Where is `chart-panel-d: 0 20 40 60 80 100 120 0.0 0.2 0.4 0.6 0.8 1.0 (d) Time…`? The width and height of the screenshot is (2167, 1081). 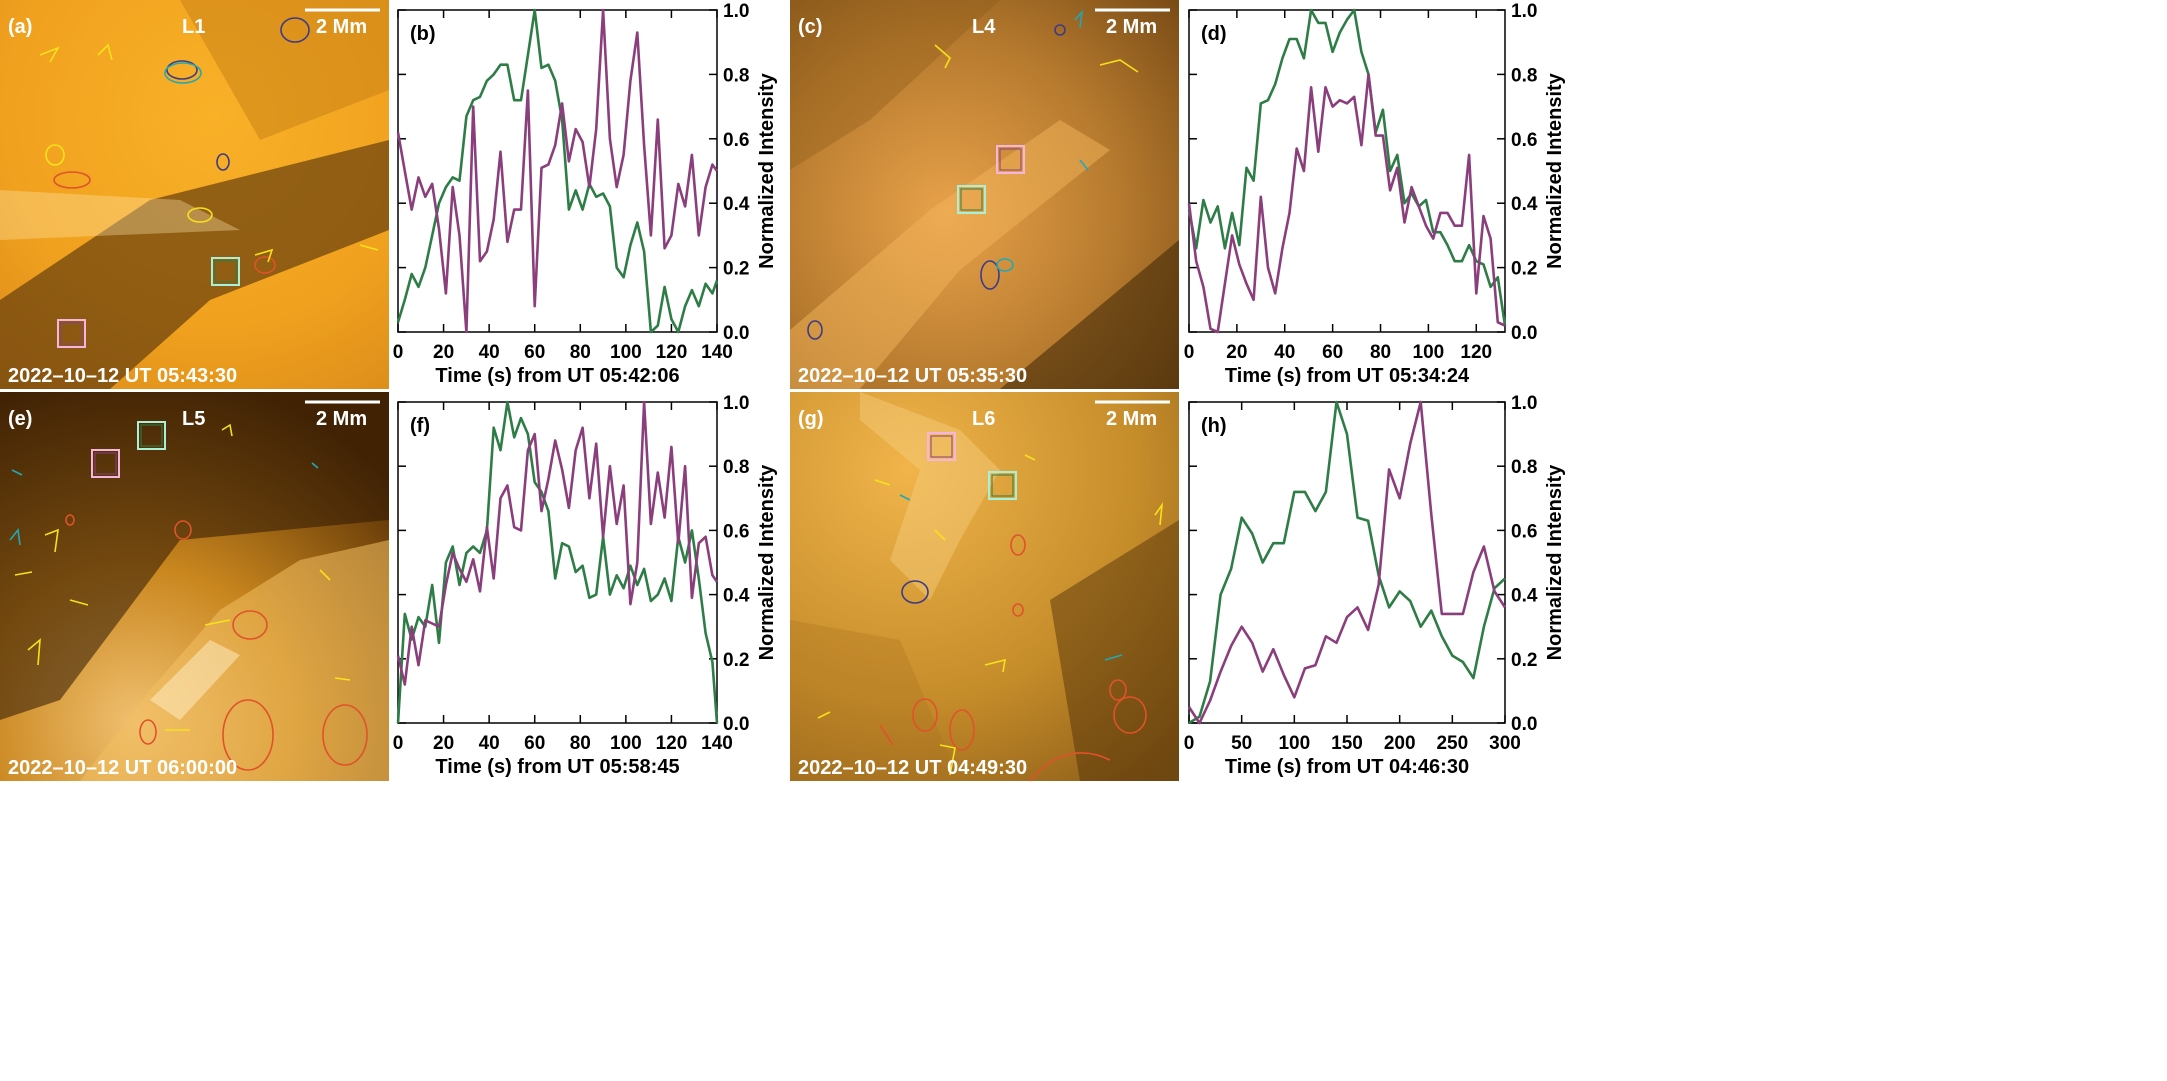
chart-panel-d: 0 20 40 60 80 100 120 0.0 0.2 0.4 0.6 0.8 1.0 (d) Time… is located at coordinates (1375, 194).